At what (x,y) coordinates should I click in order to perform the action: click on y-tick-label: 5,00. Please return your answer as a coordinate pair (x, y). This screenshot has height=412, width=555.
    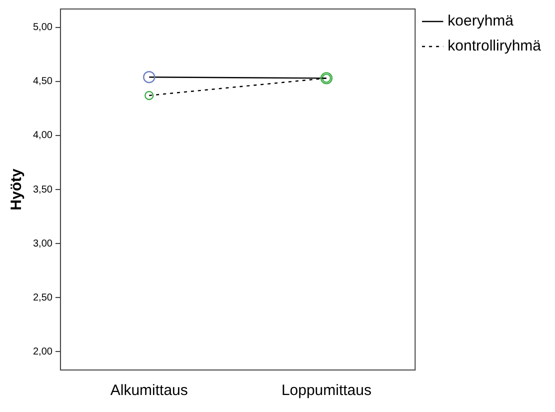
    Looking at the image, I should click on (42, 28).